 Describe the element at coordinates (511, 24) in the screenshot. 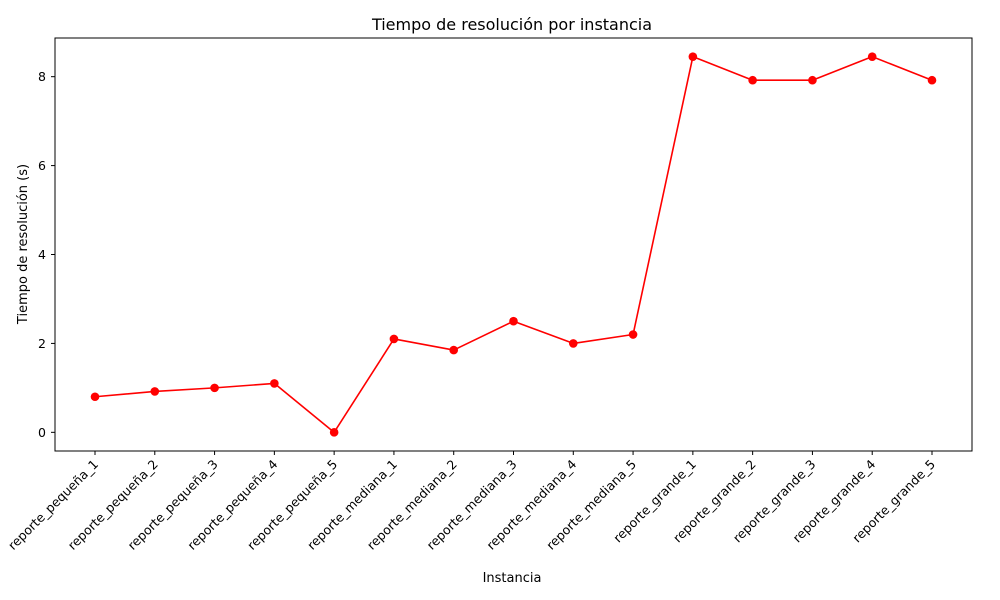

I see `chart-title: Tiempo de resolución por instancia` at that location.